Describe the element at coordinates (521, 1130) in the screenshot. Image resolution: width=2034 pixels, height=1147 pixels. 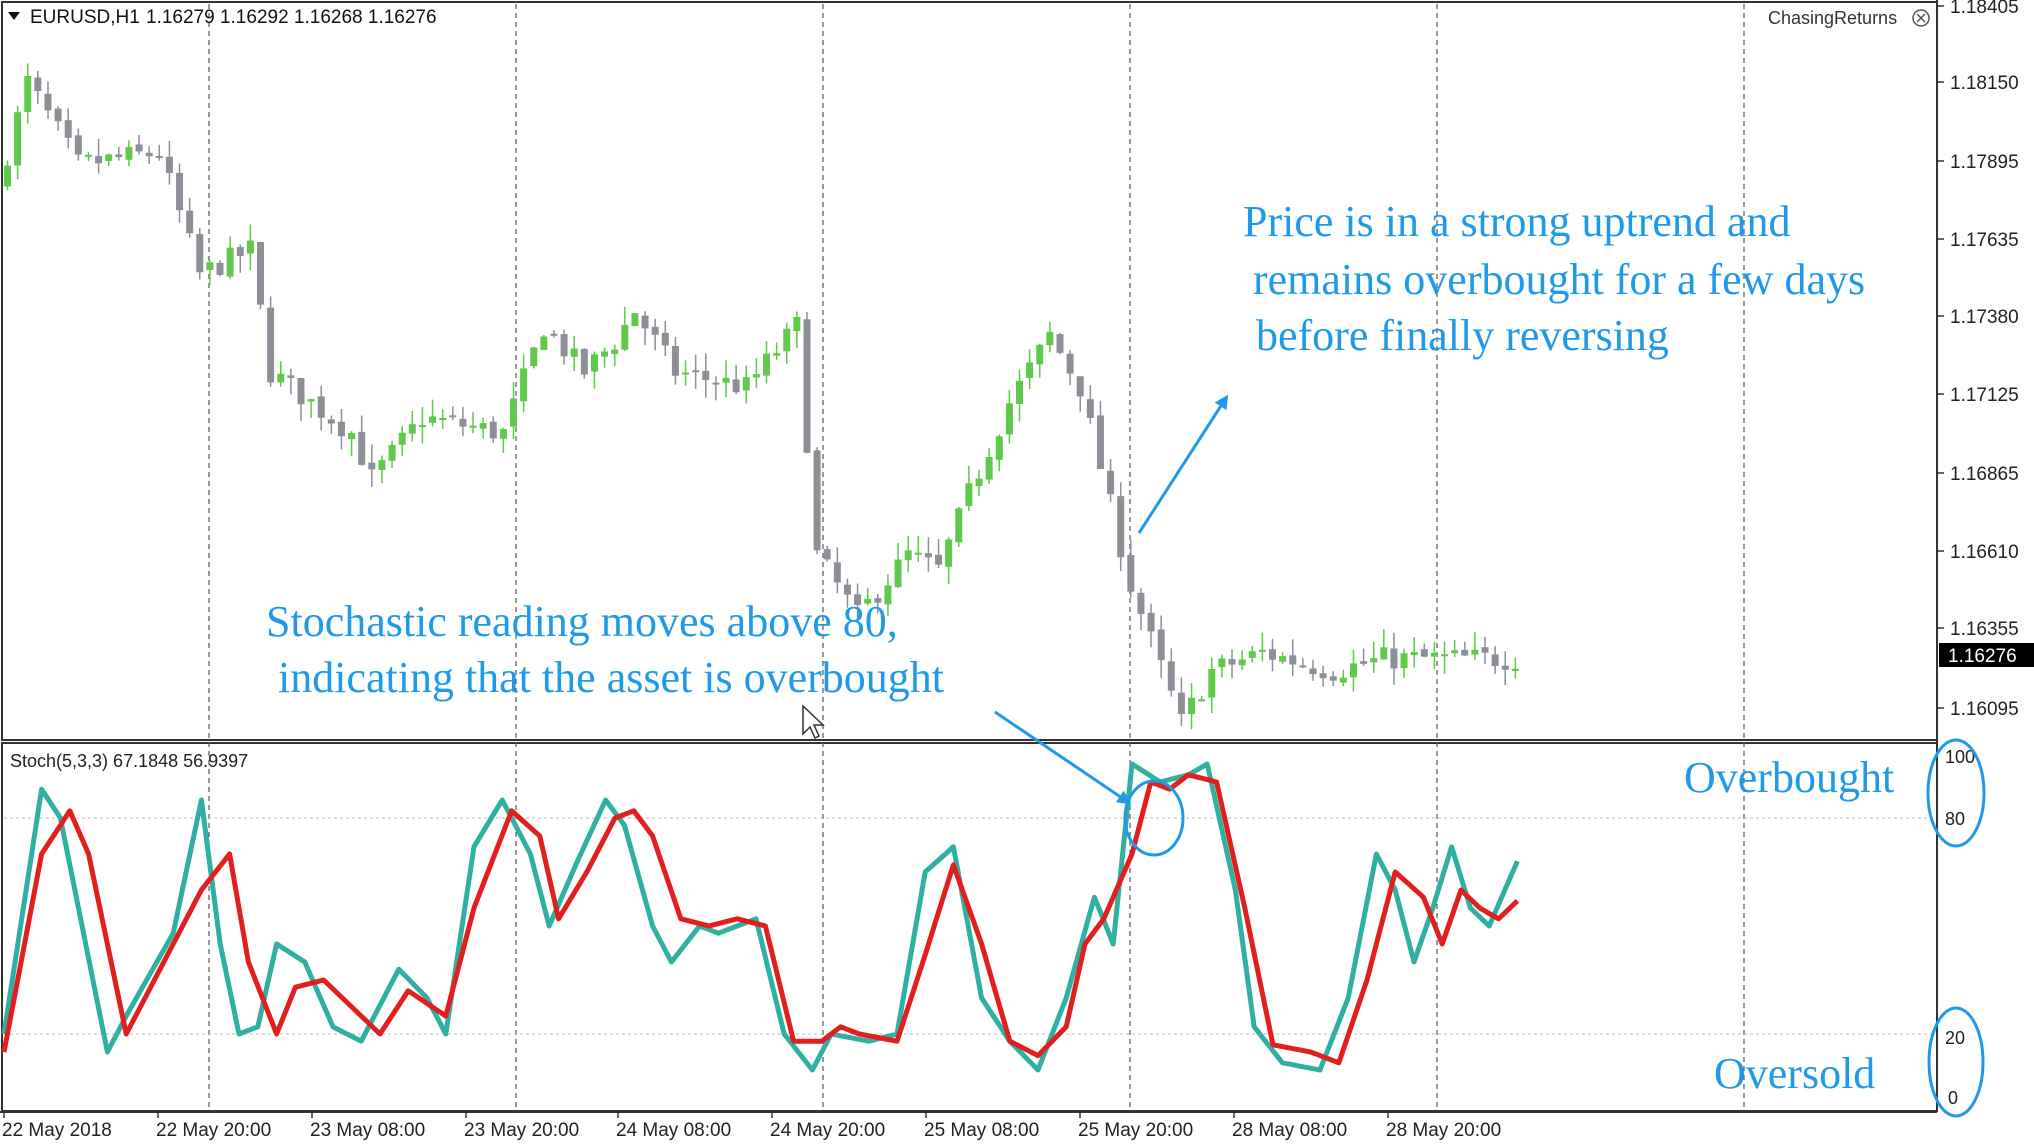
I see `time-label: 23 May 20:00` at that location.